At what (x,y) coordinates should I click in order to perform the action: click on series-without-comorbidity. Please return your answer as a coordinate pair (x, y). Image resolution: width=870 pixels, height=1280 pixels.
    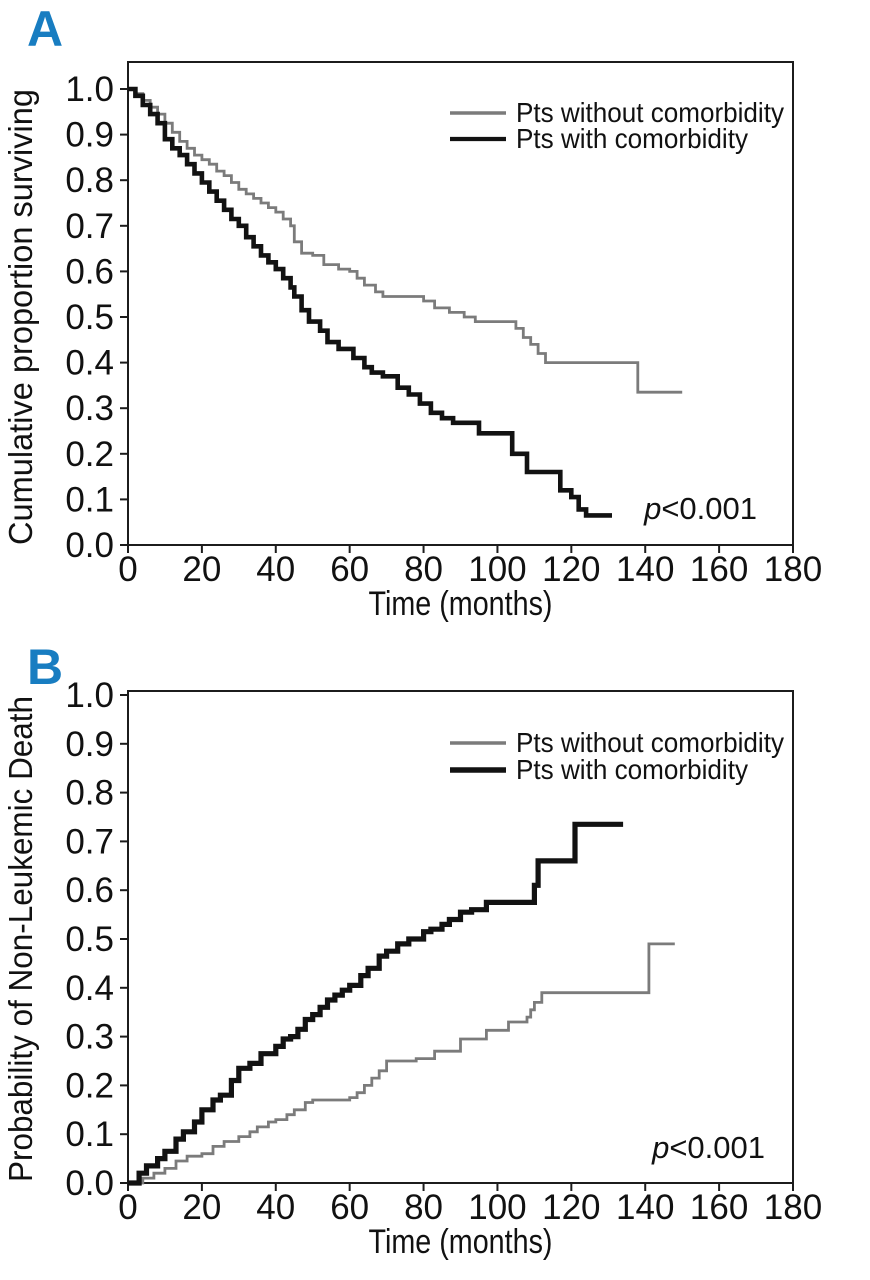
    Looking at the image, I should click on (401, 1063).